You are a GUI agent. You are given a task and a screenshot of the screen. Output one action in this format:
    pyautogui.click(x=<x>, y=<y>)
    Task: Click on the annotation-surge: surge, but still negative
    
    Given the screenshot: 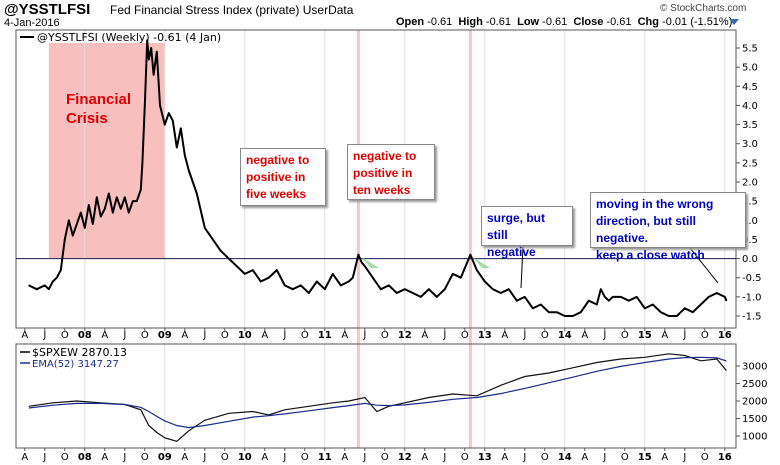 What is the action you would take?
    pyautogui.click(x=527, y=232)
    